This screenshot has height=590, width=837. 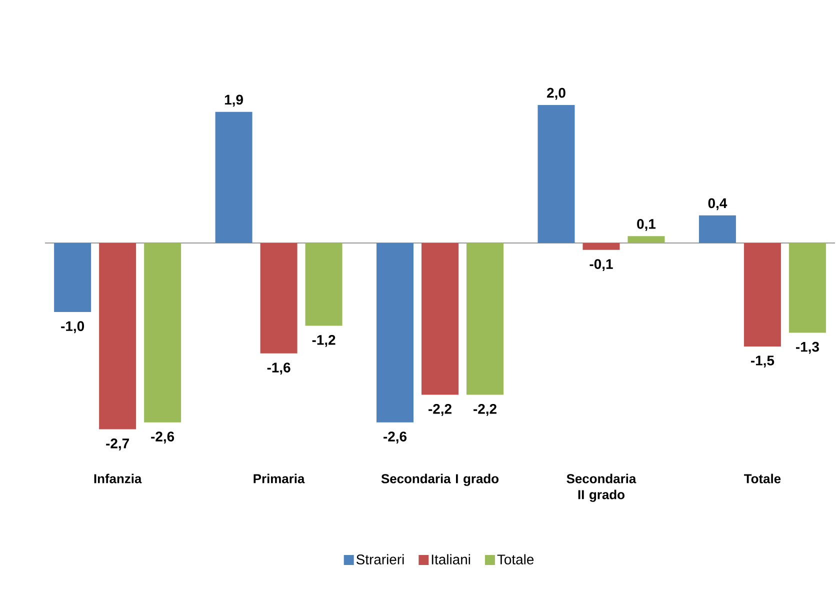 I want to click on legend-label: Strarieri, so click(x=380, y=559).